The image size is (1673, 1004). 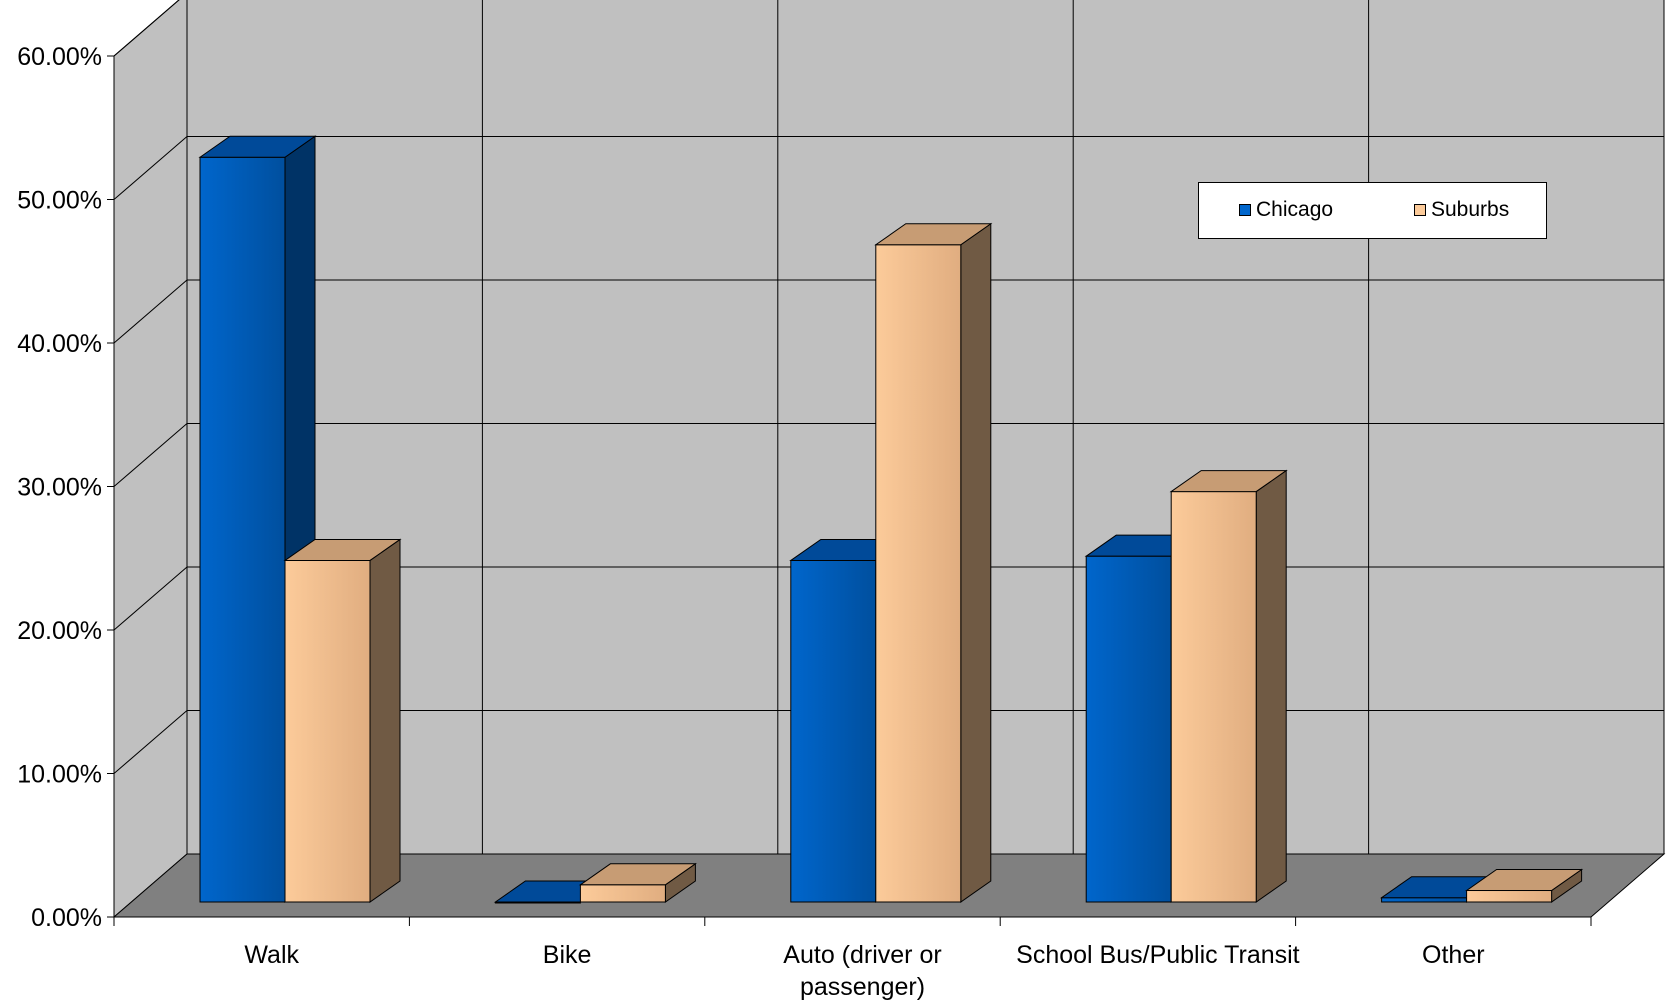 I want to click on y-tick-label: 40.00%, so click(x=59, y=344).